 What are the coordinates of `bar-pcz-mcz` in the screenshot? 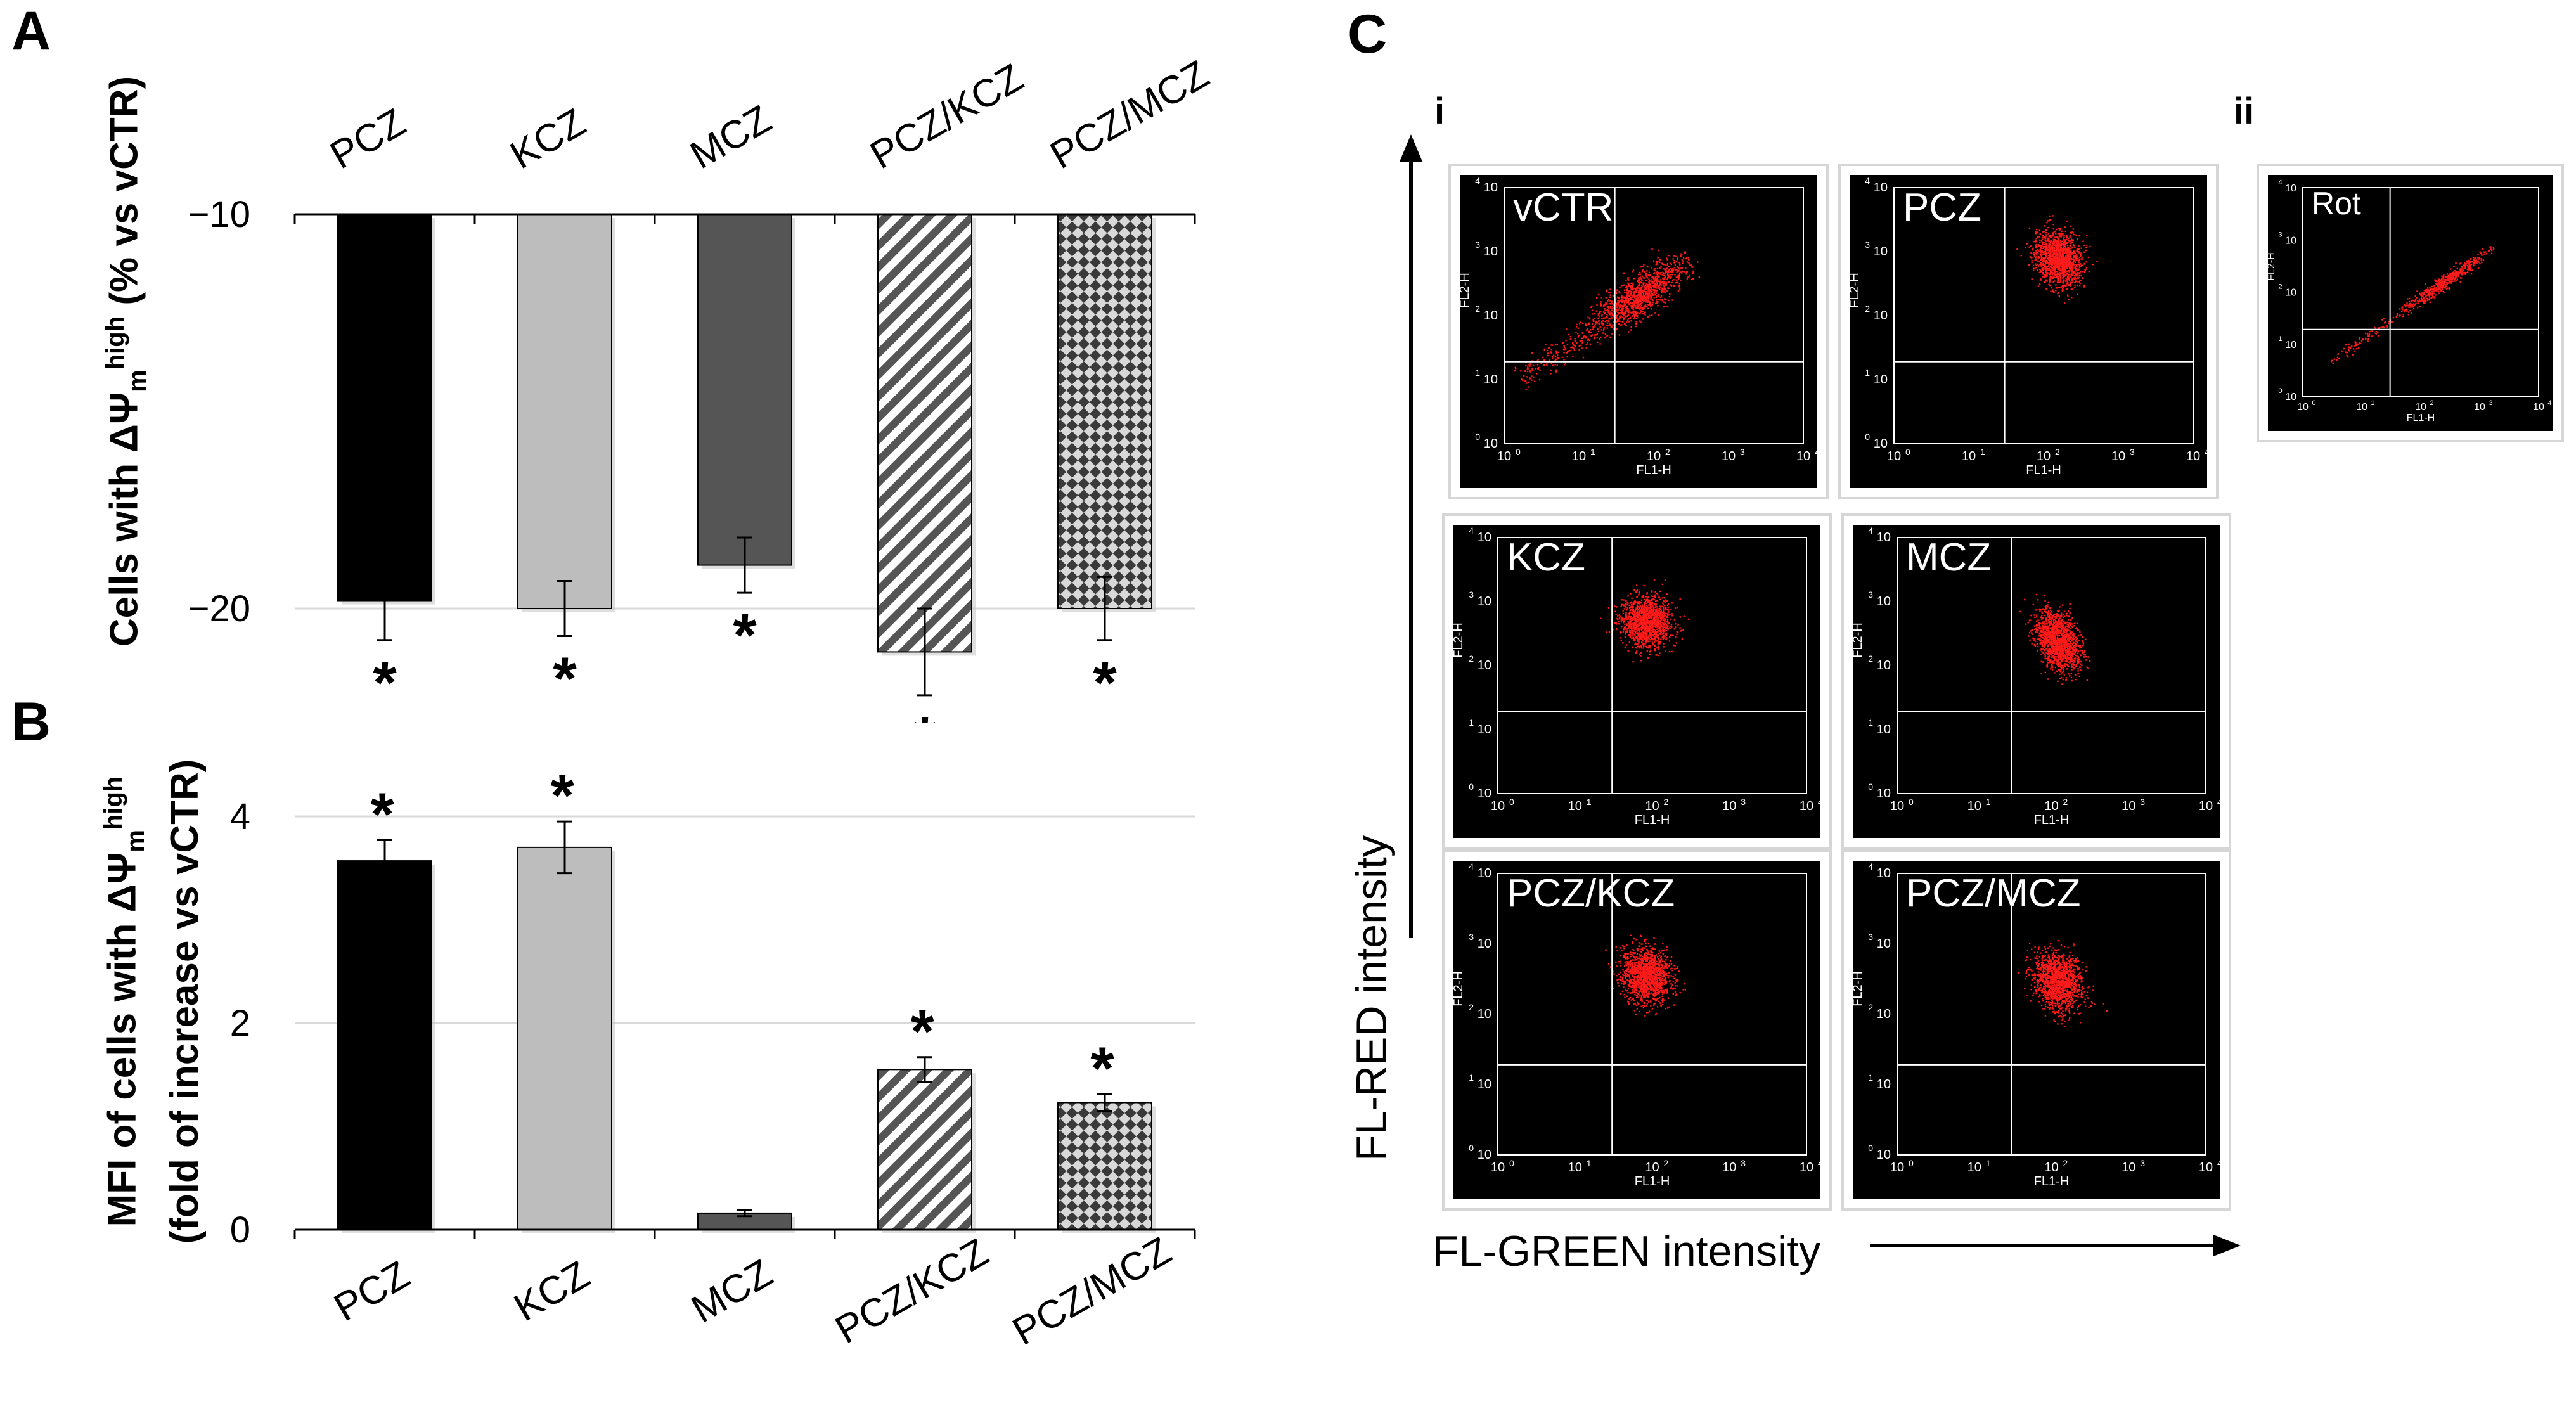 It's located at (1104, 1166).